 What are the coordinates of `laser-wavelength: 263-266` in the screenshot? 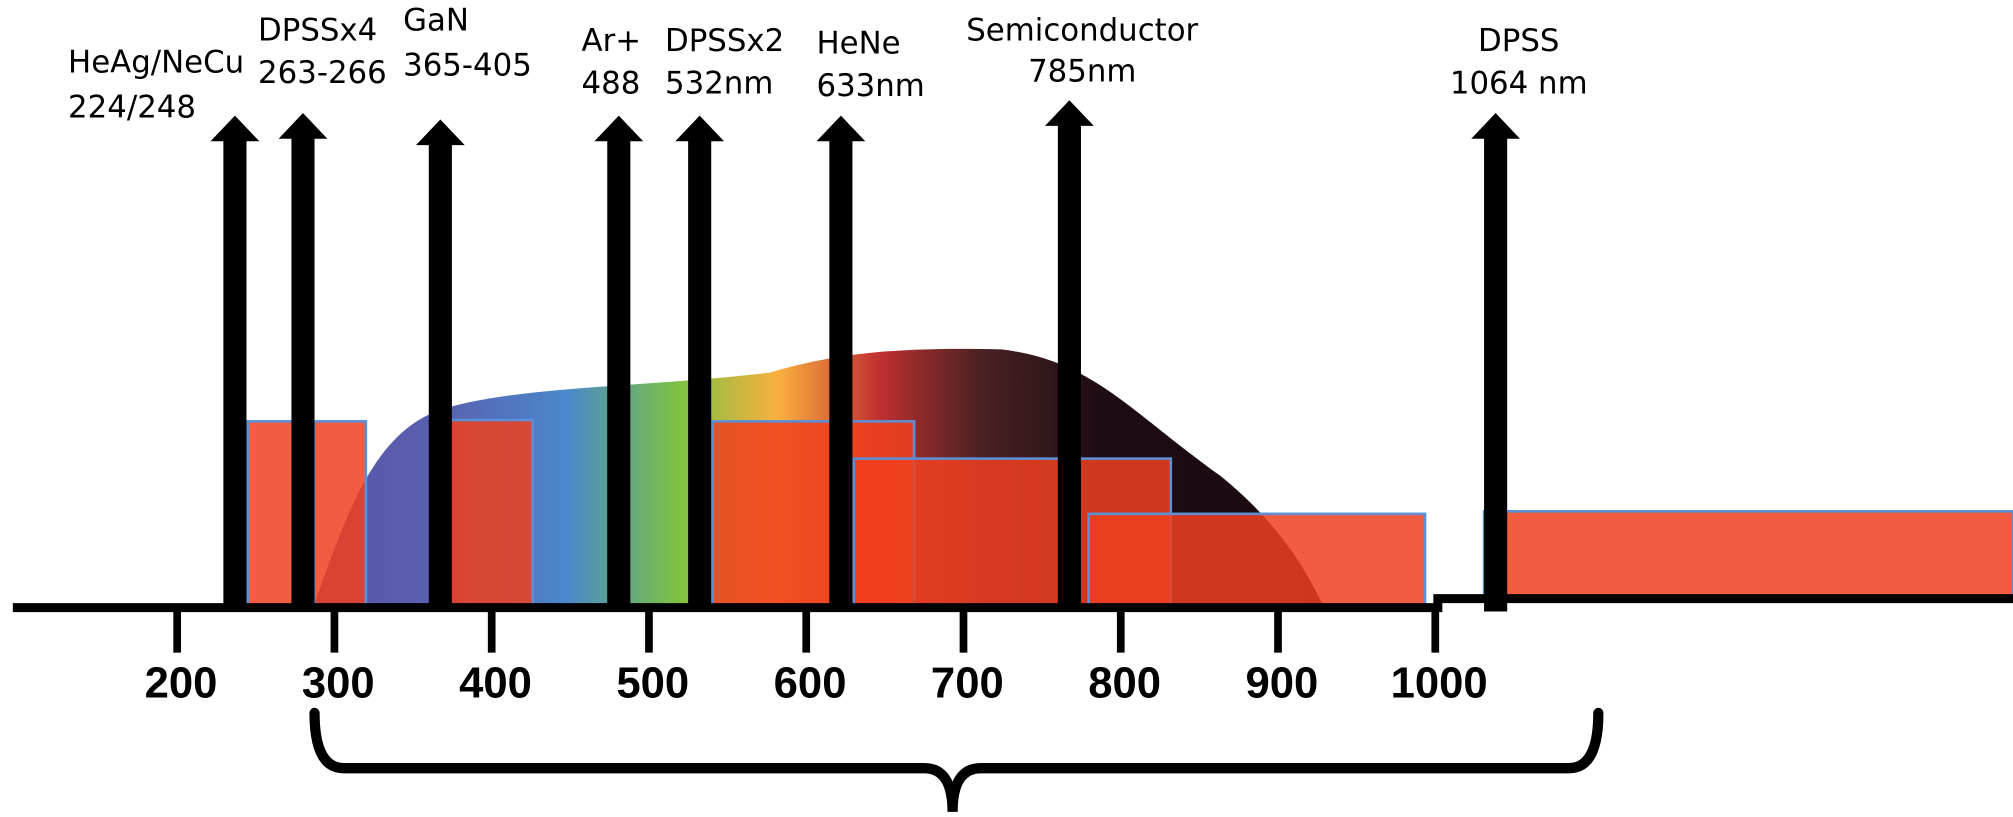 It's located at (322, 73).